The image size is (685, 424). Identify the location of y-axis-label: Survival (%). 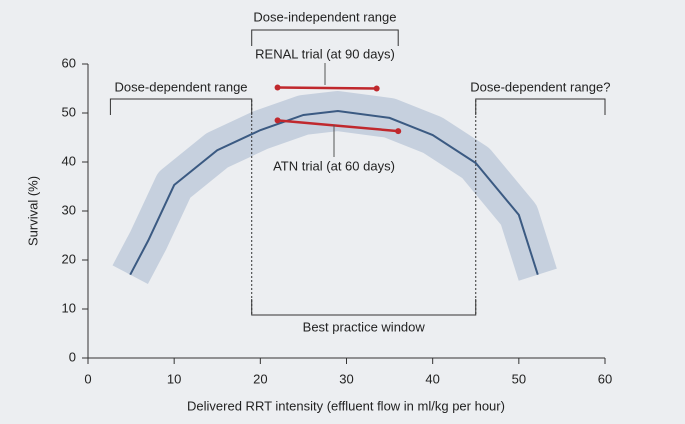
(32, 211).